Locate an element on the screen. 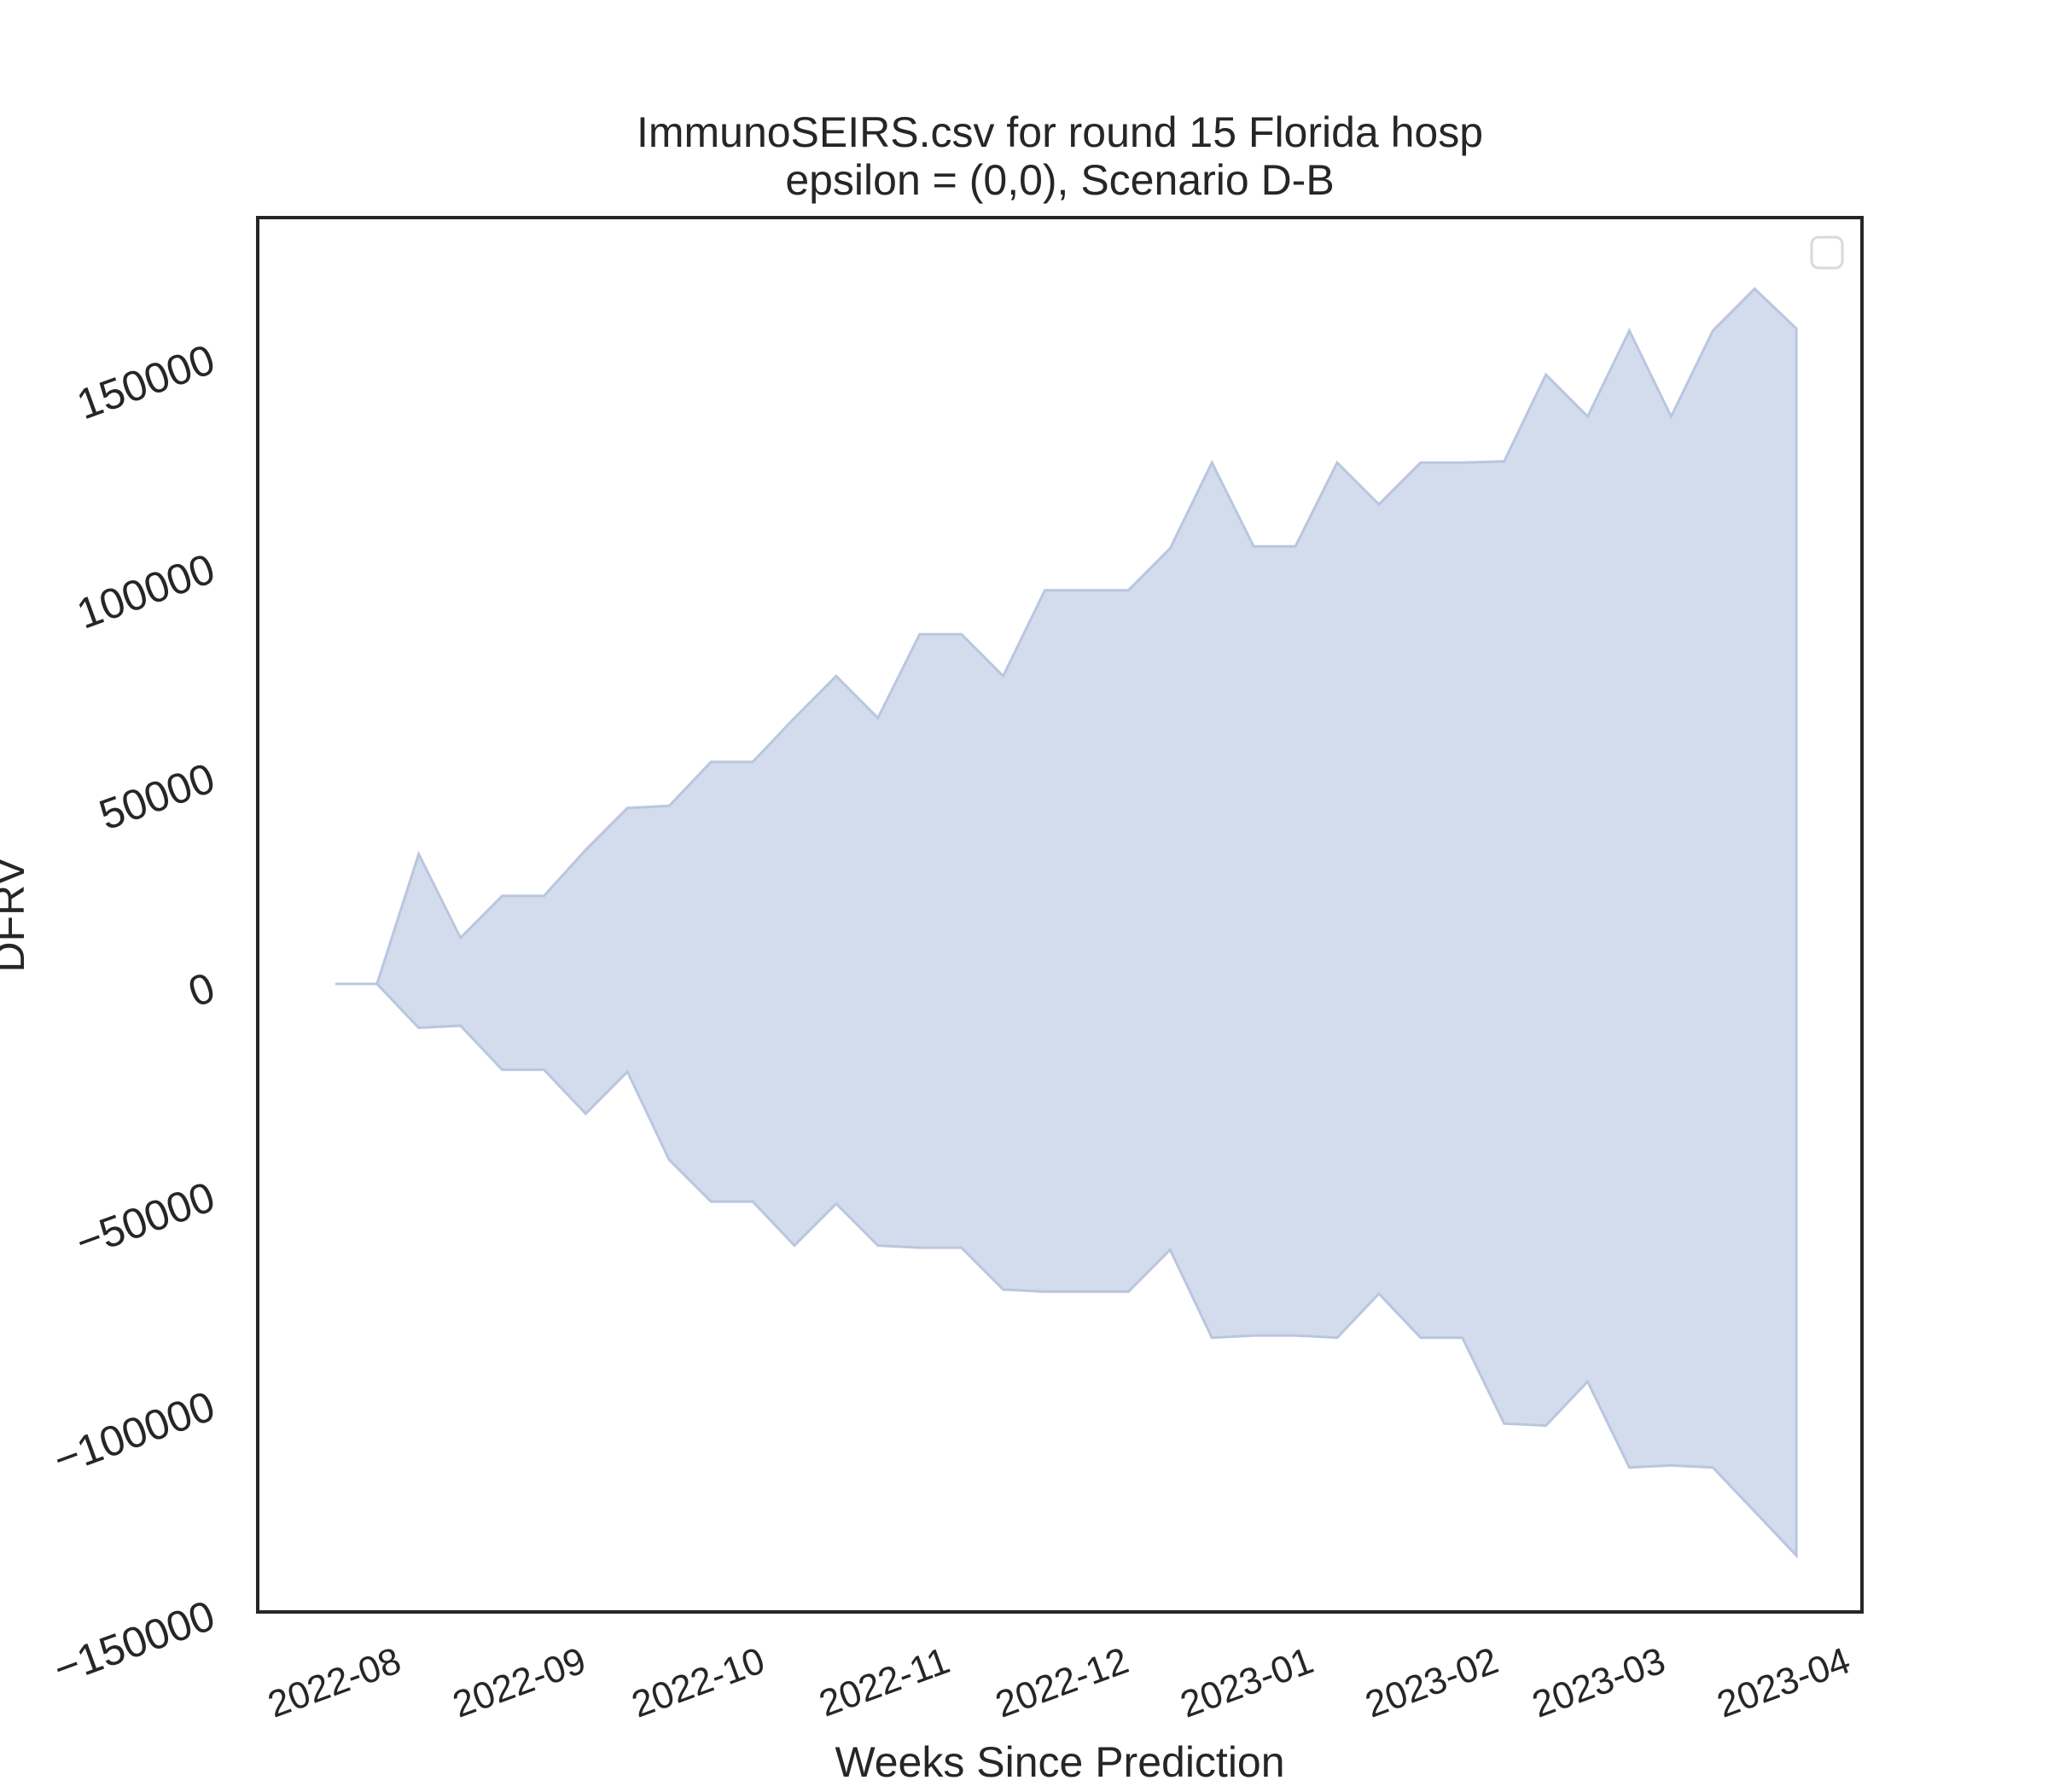  x-tick-label: 2022-09 is located at coordinates (519, 1682).